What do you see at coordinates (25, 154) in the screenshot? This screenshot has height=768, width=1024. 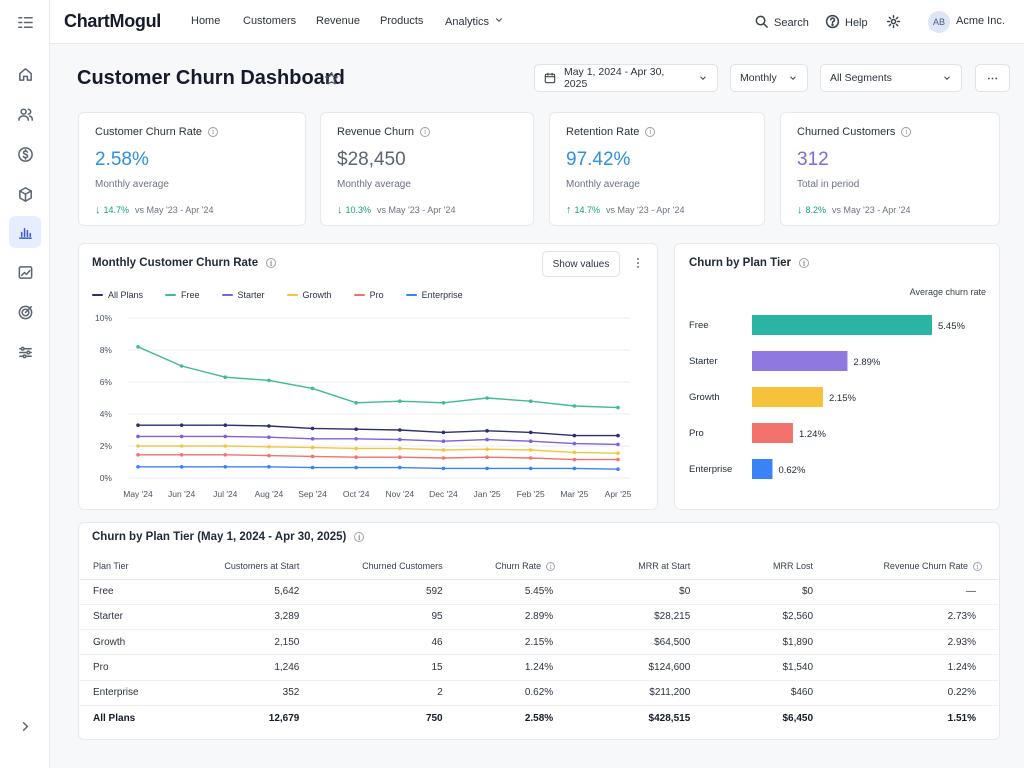 I see `dollar-icon` at bounding box center [25, 154].